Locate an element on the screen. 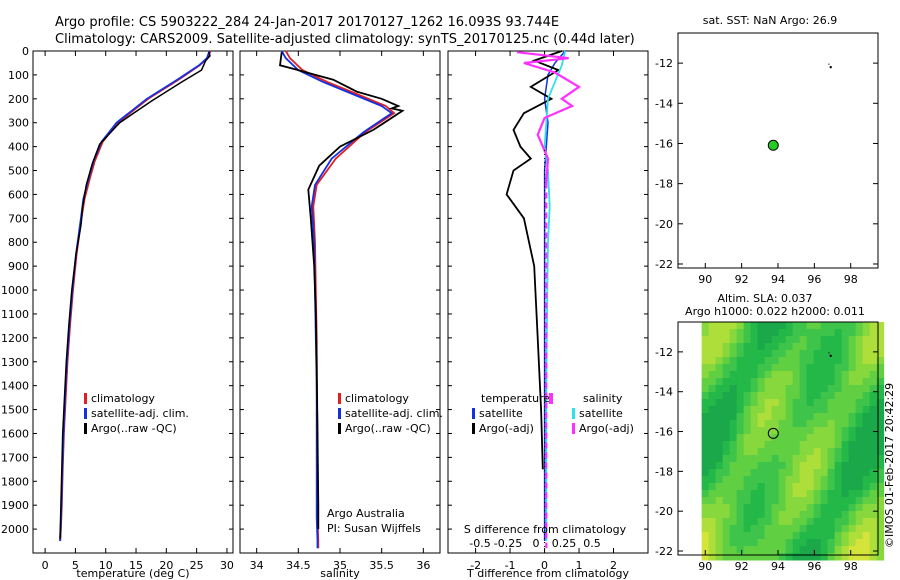 The height and width of the screenshot is (580, 900). y-tick-label: 1800 is located at coordinates (15, 481).